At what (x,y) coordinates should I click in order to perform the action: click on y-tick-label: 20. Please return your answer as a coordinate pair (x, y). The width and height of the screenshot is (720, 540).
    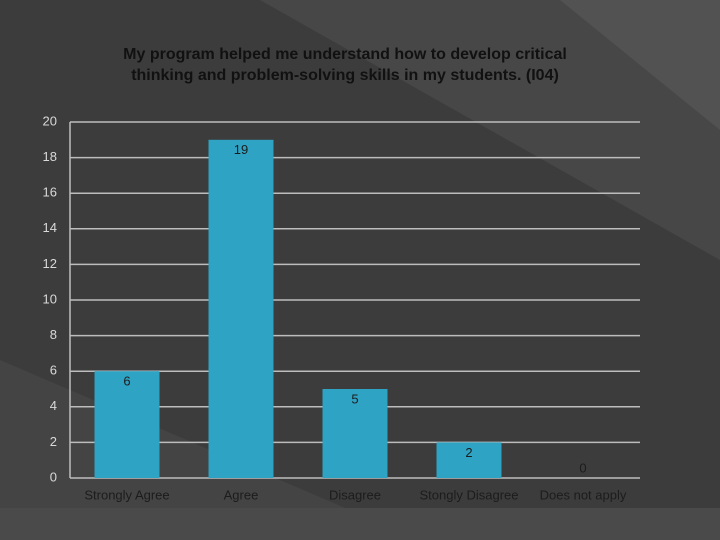
    Looking at the image, I should click on (50, 120).